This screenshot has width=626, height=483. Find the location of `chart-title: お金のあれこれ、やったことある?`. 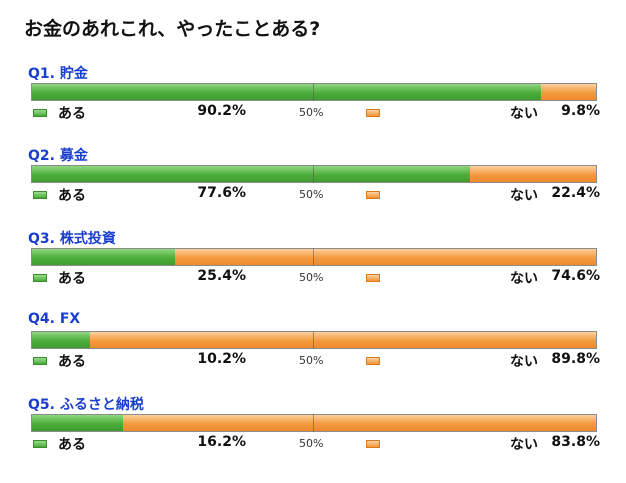

chart-title: お金のあれこれ、やったことある? is located at coordinates (172, 29).